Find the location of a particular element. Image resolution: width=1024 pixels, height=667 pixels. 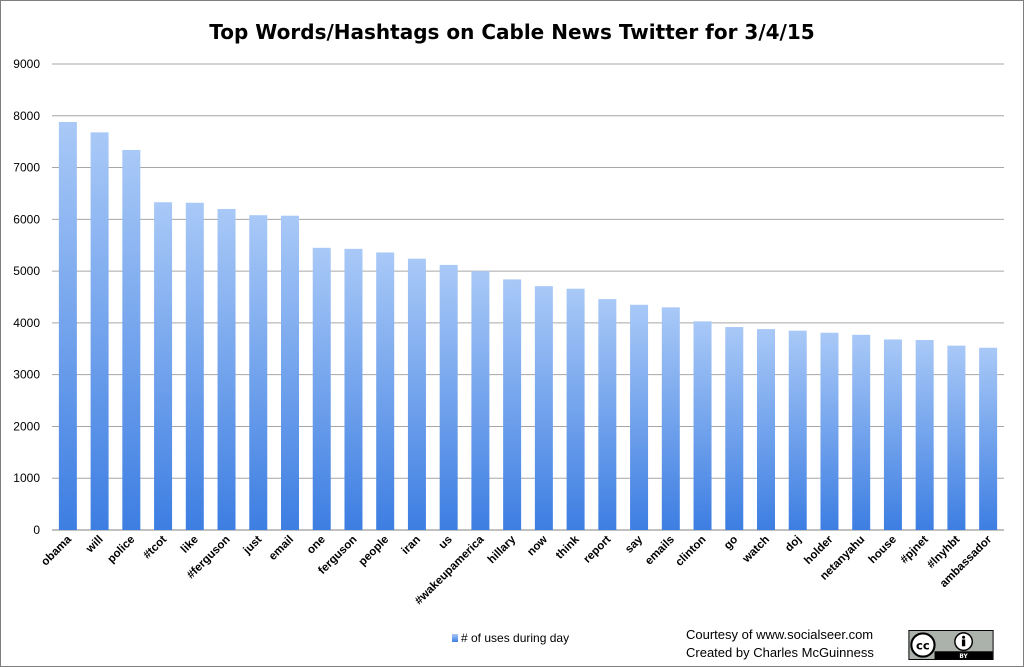

x-category-label: just is located at coordinates (253, 546).